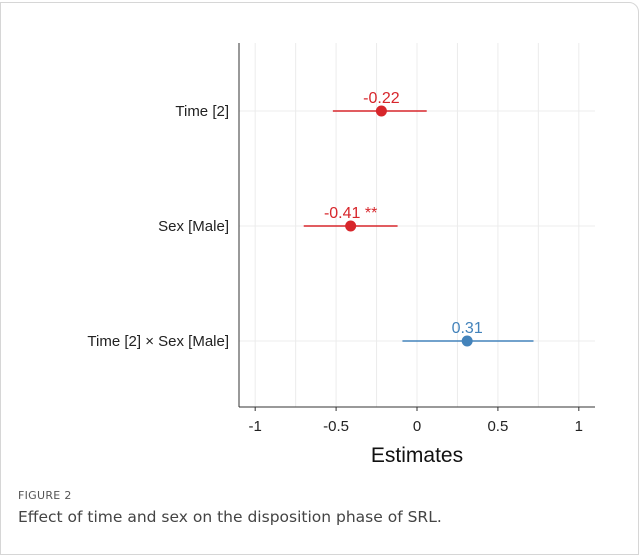  Describe the element at coordinates (497, 426) in the screenshot. I see `x-tick-label: 0.5` at that location.